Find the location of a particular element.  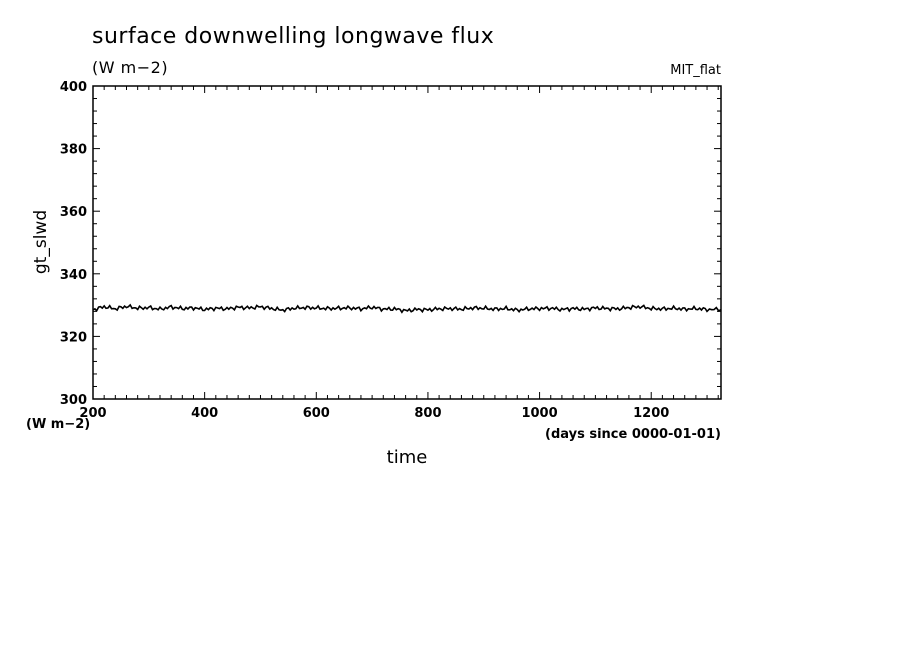

chart-units: (W m−2) is located at coordinates (130, 67).